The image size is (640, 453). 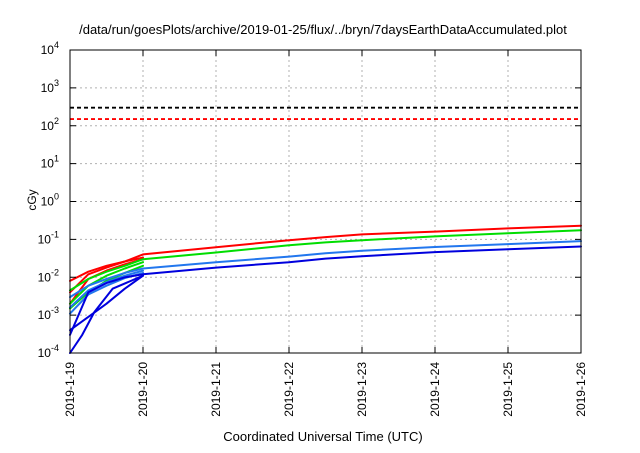 What do you see at coordinates (508, 389) in the screenshot?
I see `x-tick-label: 2019-1-25` at bounding box center [508, 389].